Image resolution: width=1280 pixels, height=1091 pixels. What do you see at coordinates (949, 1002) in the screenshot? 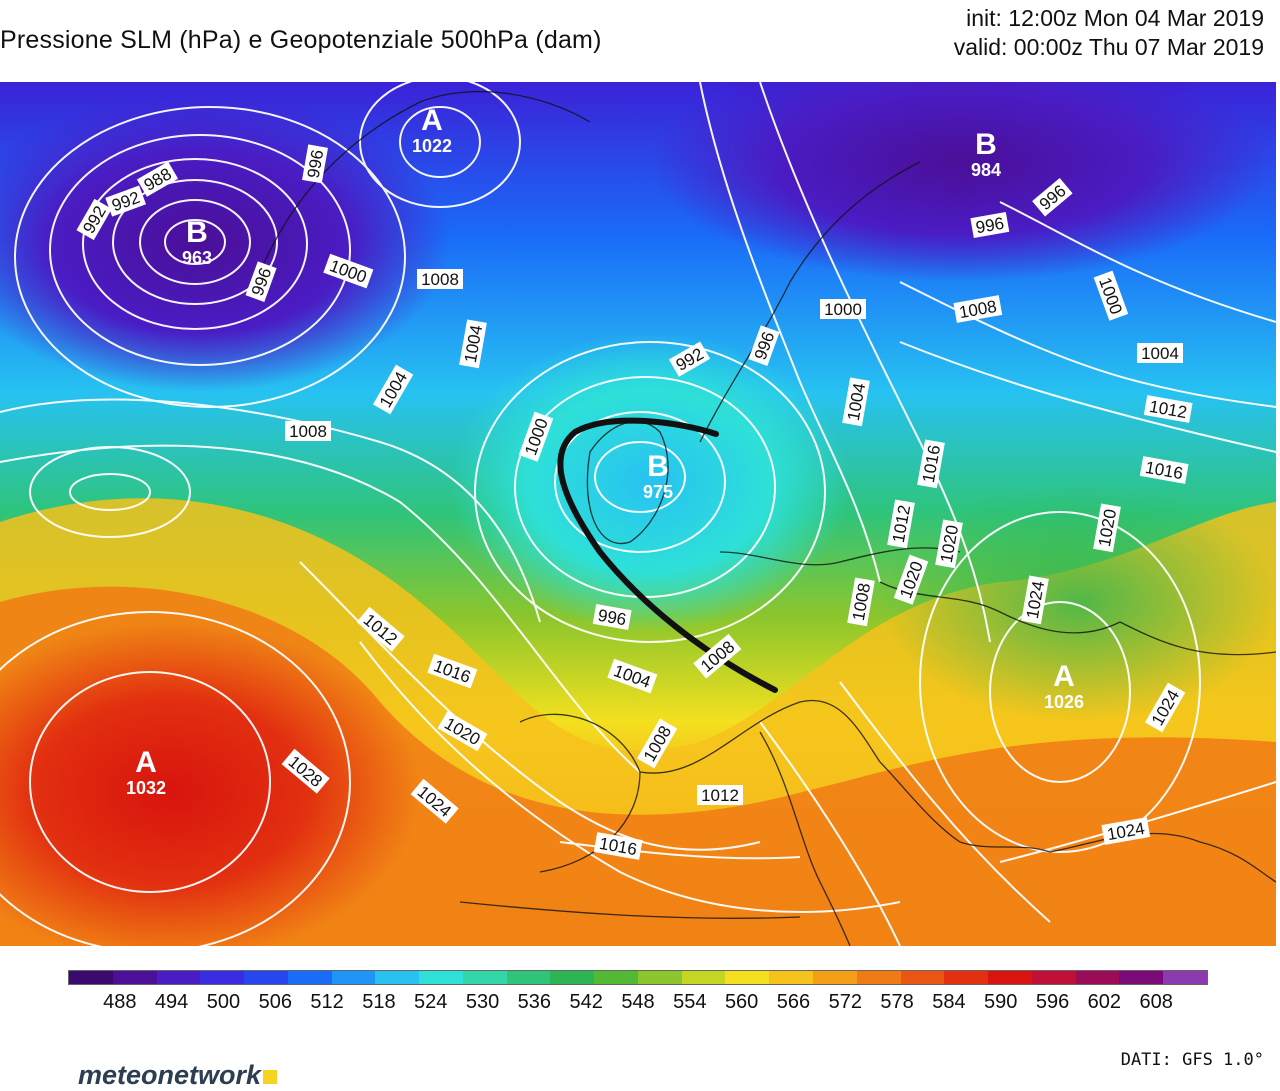
I see `colorbar-tick-label: 584` at bounding box center [949, 1002].